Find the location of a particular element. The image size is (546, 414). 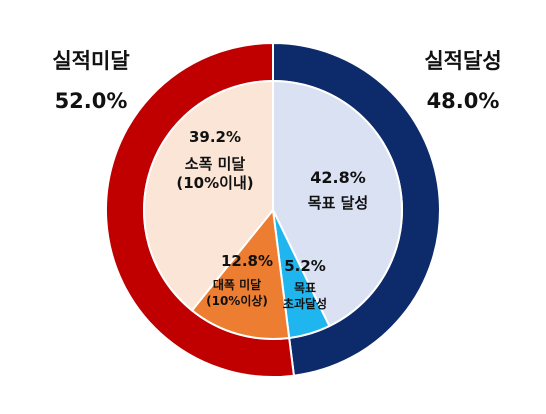

inner-label-big-miss-value: 12.8% is located at coordinates (247, 261).